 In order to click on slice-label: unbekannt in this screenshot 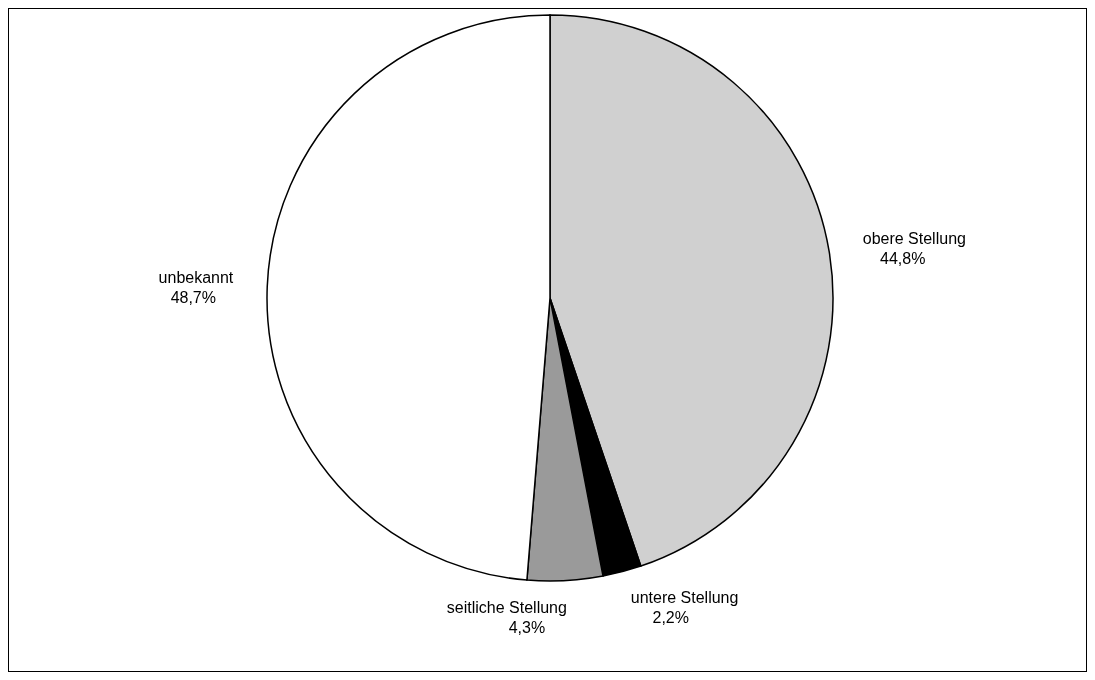, I will do `click(196, 278)`.